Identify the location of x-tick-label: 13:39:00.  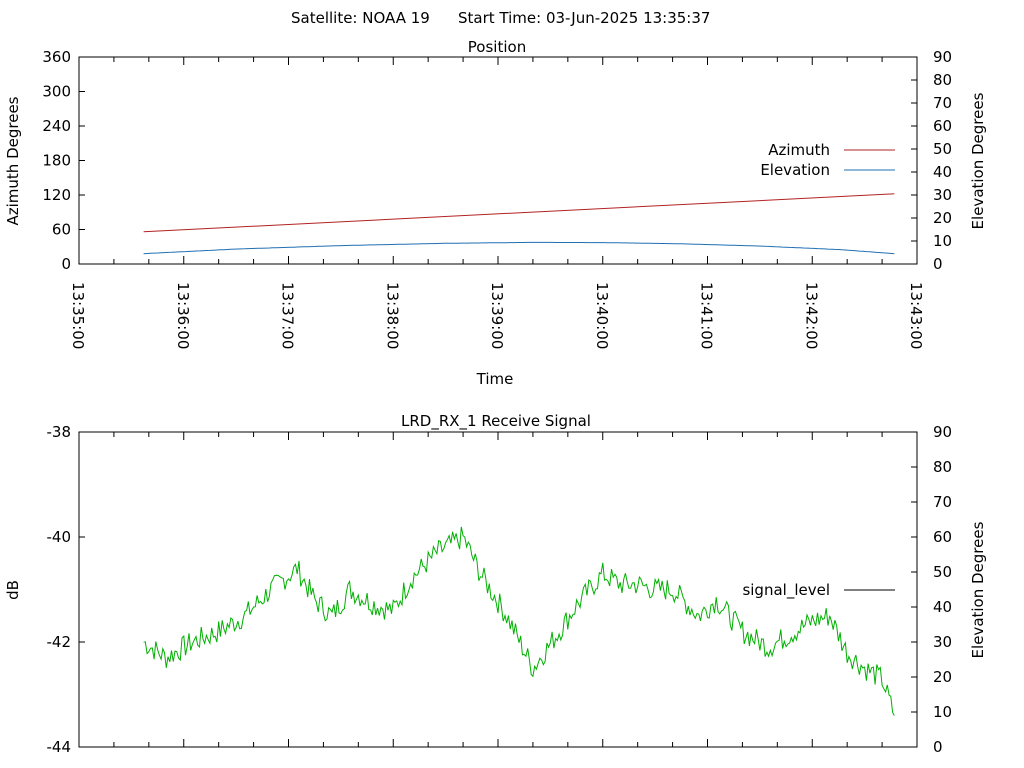
(497, 315).